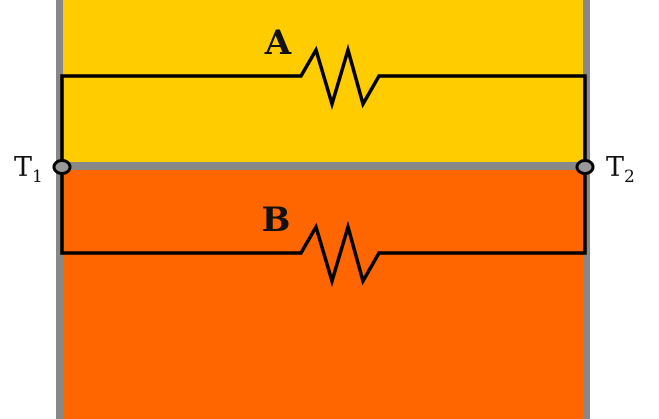  Describe the element at coordinates (278, 43) in the screenshot. I see `resistor-a-label: A` at that location.